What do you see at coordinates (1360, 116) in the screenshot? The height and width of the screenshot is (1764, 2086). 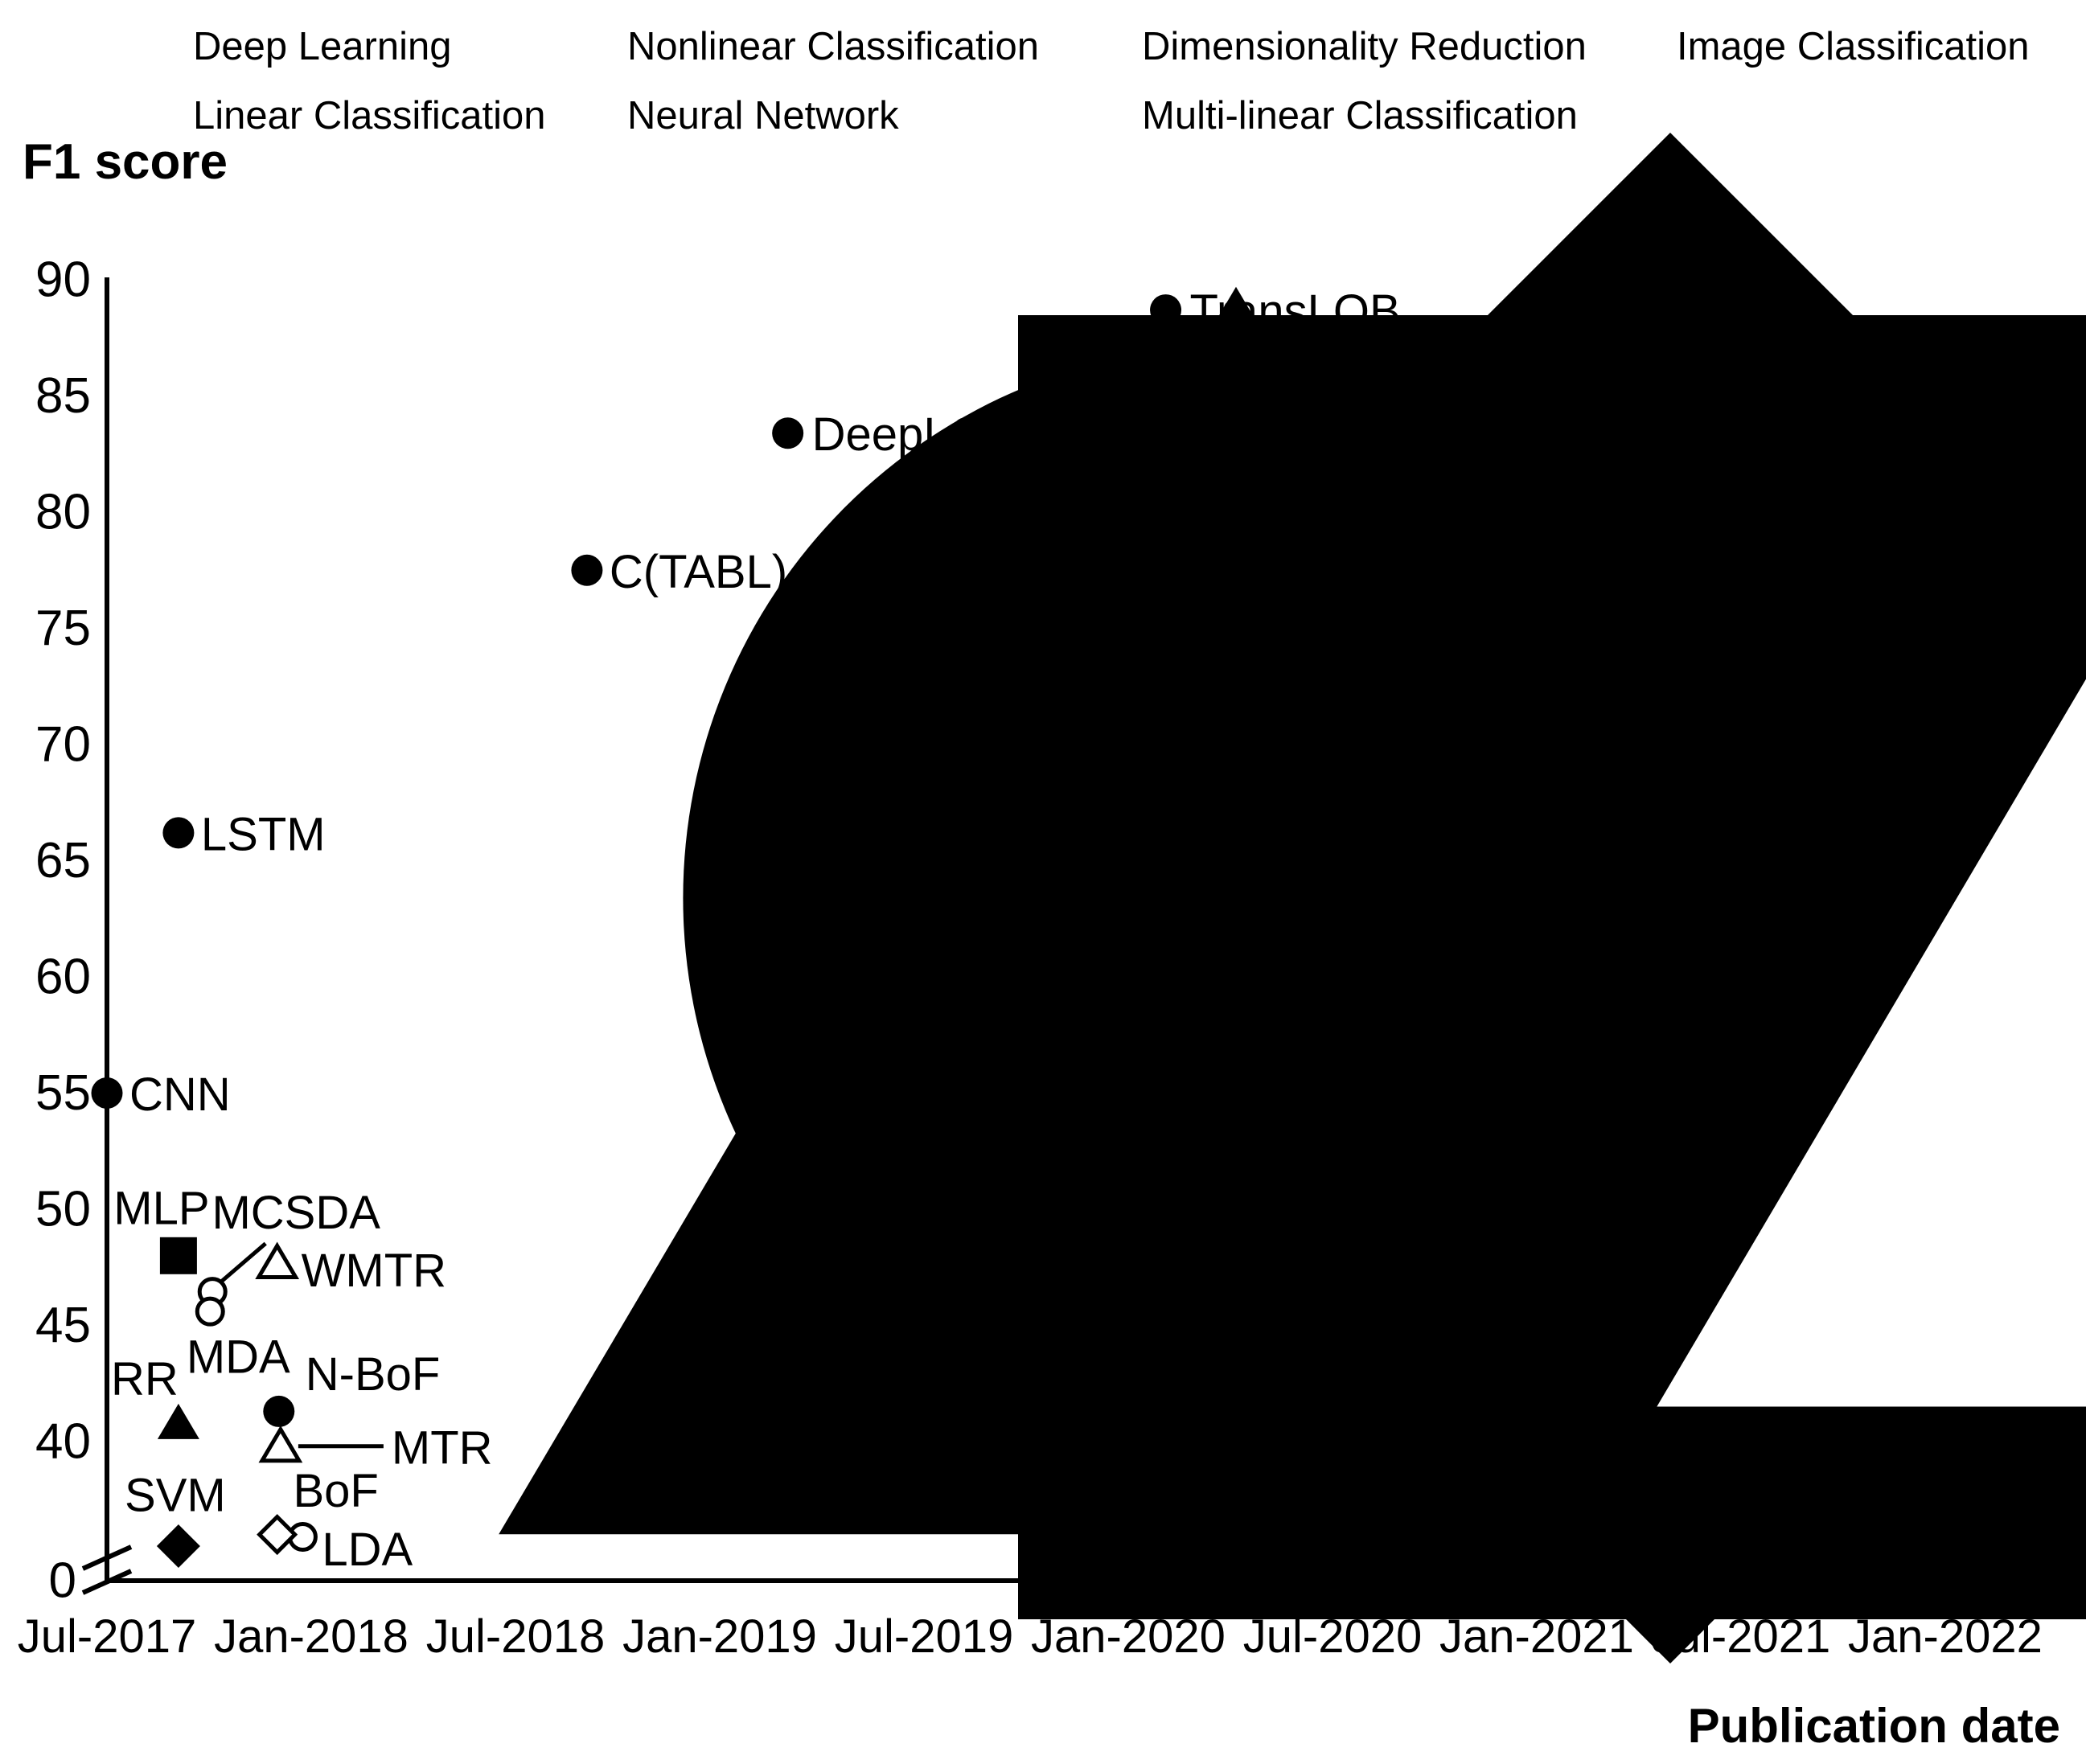 I see `legend-item-label: Multi-linear Classification` at bounding box center [1360, 116].